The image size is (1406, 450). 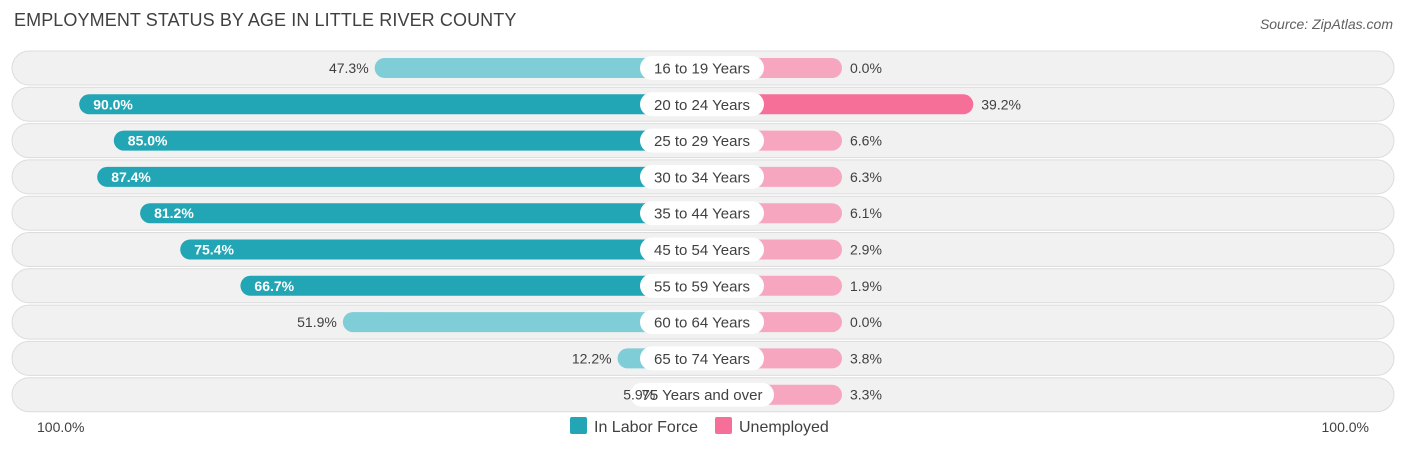 What do you see at coordinates (866, 358) in the screenshot?
I see `value-label-unemployed: 3.8%` at bounding box center [866, 358].